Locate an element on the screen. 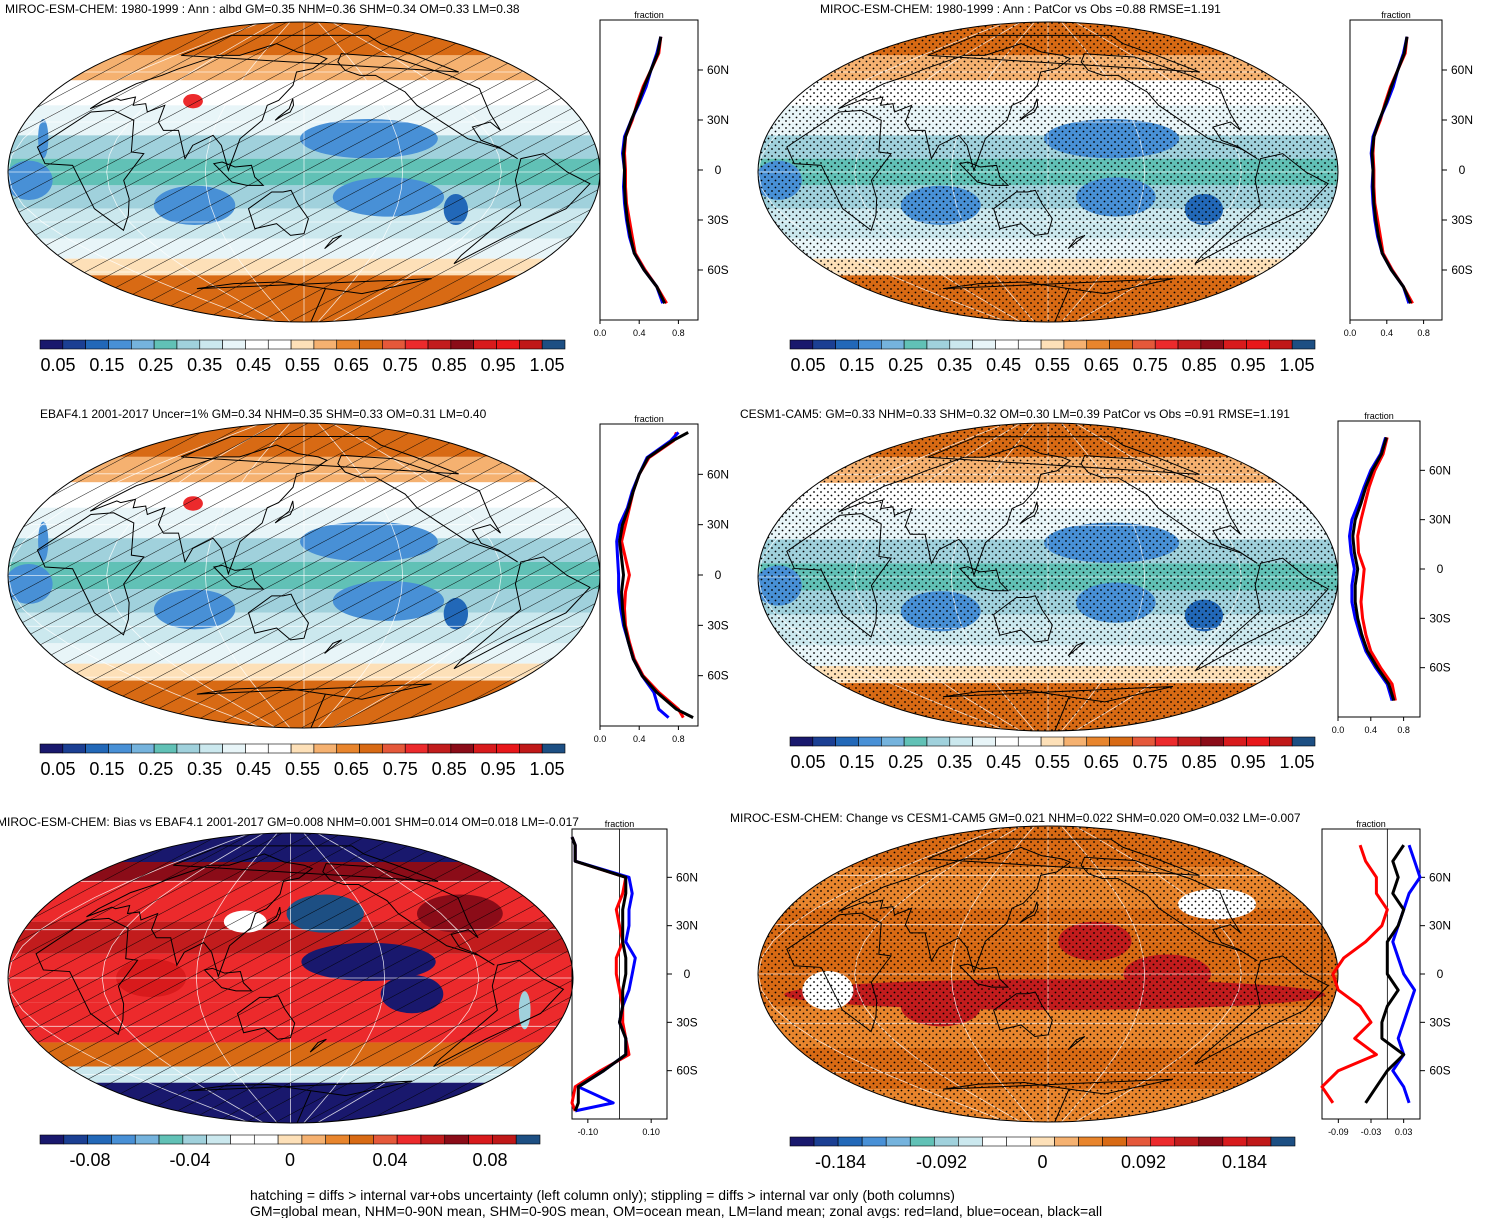  zonal-profile: fraction 60N 30N 0 30S 60S -0.09 -0.03 0.03 is located at coordinates (1385, 978).